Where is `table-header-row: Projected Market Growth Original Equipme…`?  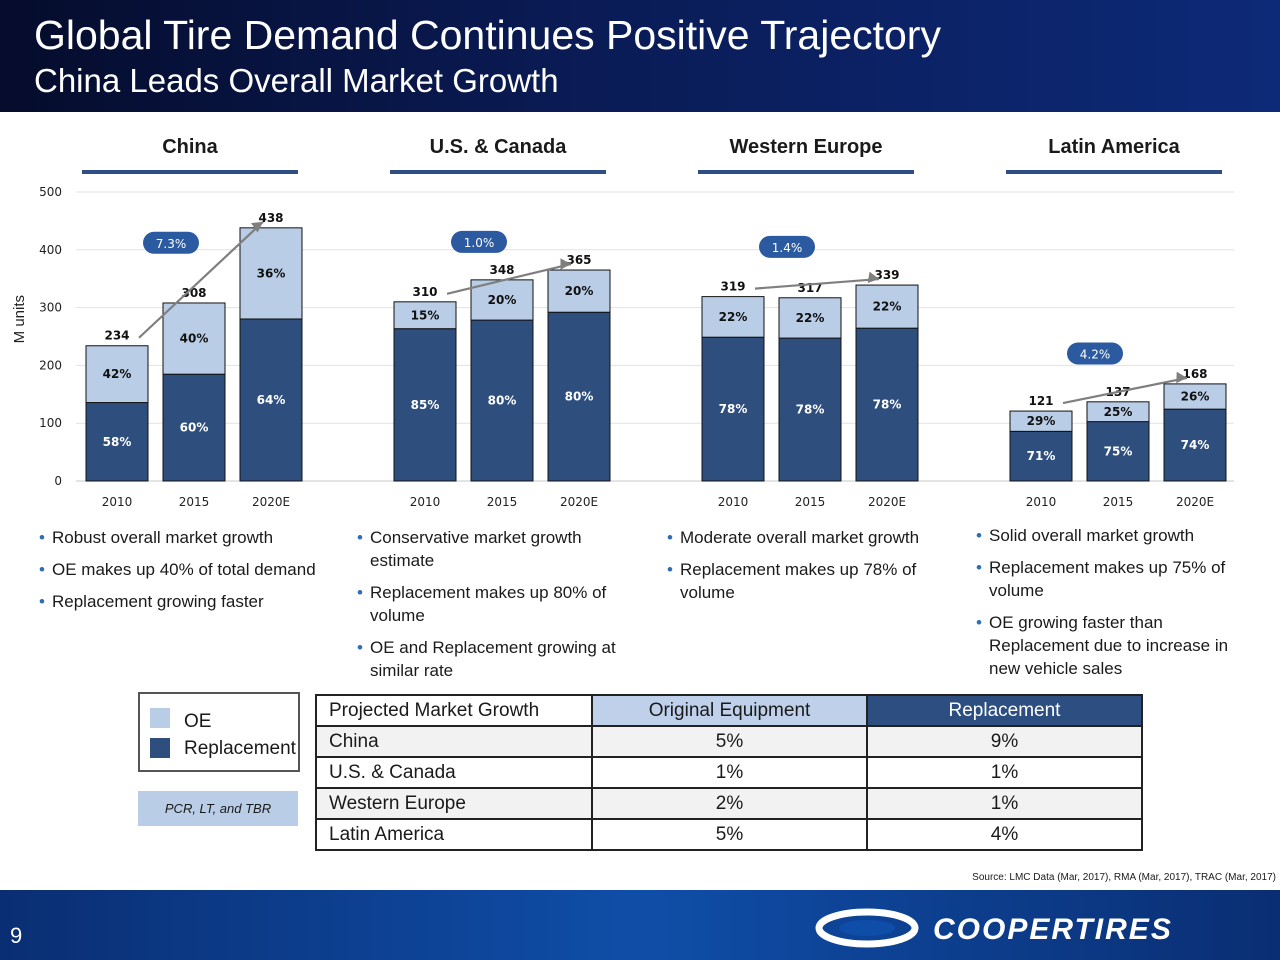 table-header-row: Projected Market Growth Original Equipme… is located at coordinates (729, 710).